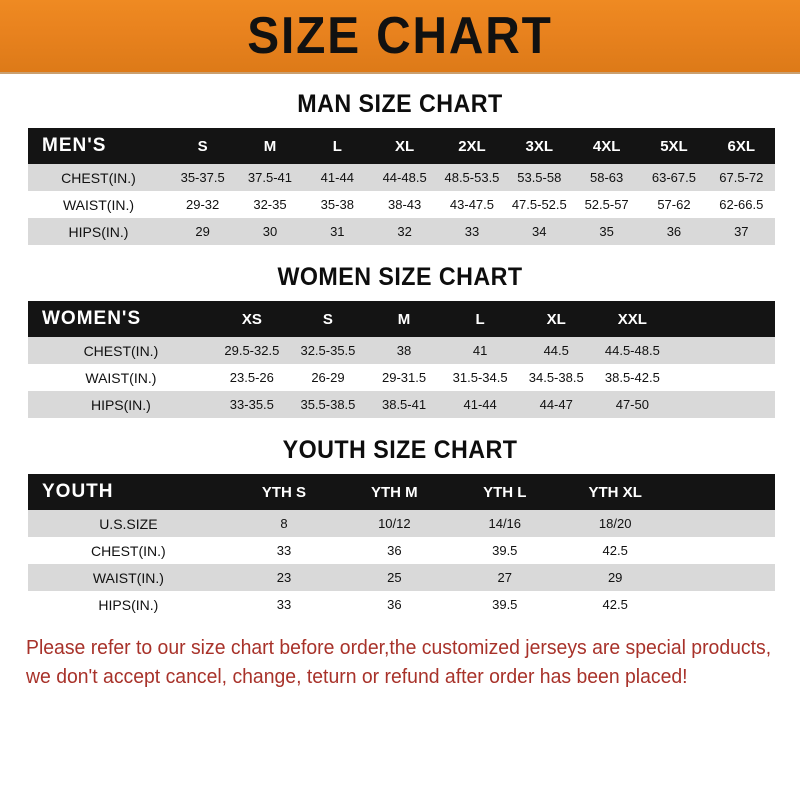  I want to click on women-row-label-hips: HIPS(IN.), so click(120, 404).